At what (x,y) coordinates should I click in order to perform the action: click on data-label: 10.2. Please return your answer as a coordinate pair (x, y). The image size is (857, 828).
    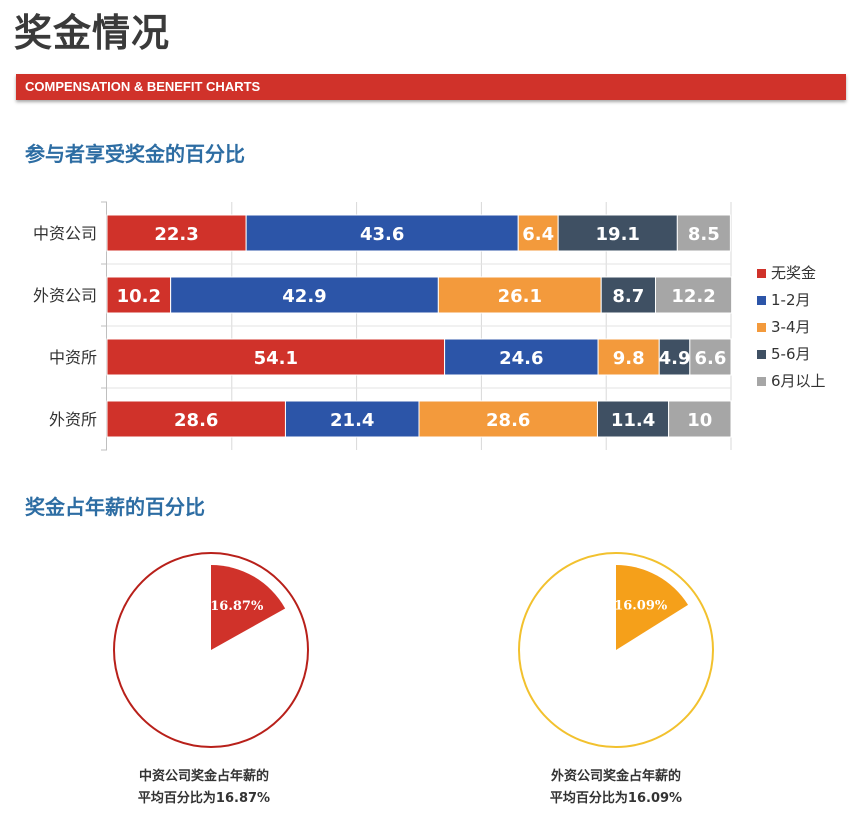
    Looking at the image, I should click on (139, 296).